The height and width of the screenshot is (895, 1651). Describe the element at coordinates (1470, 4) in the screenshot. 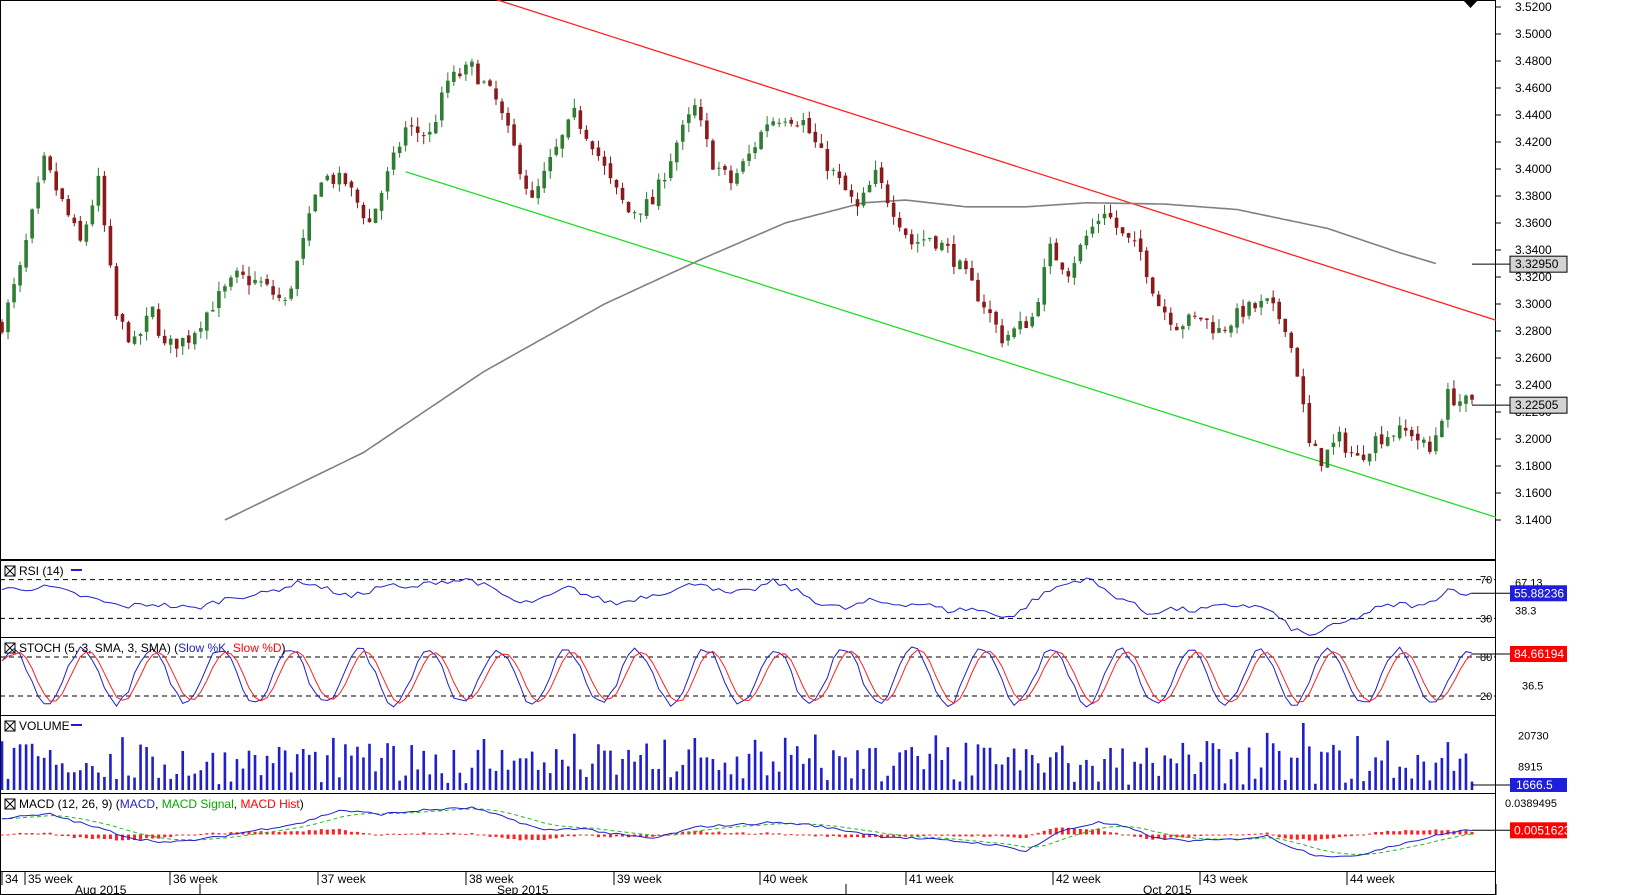

I see `scroll-marker-icon` at that location.